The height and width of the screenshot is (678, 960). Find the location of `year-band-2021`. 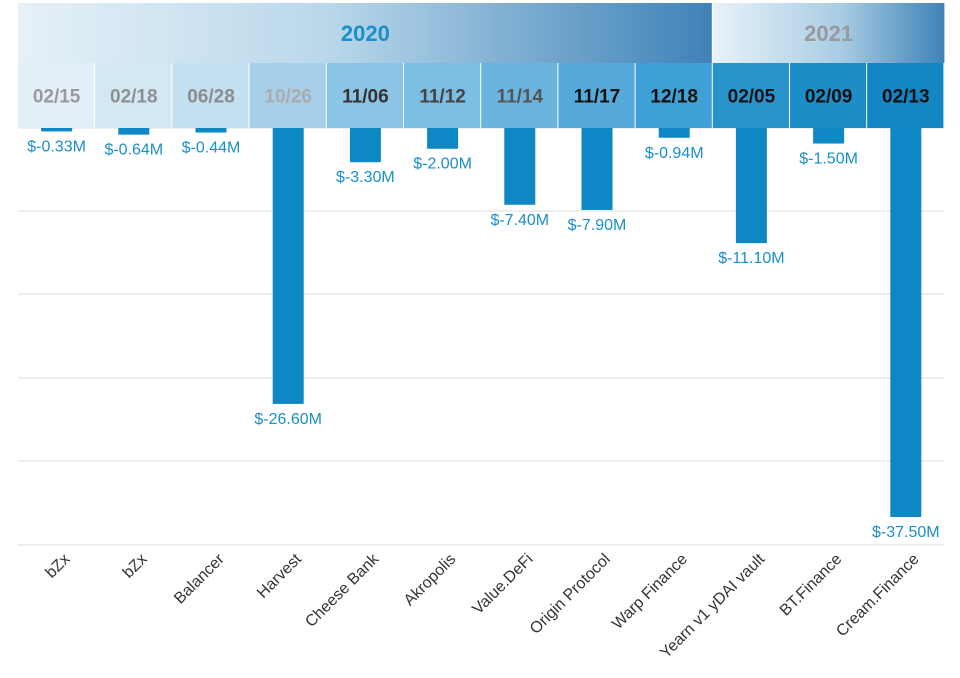

year-band-2021 is located at coordinates (828, 33).